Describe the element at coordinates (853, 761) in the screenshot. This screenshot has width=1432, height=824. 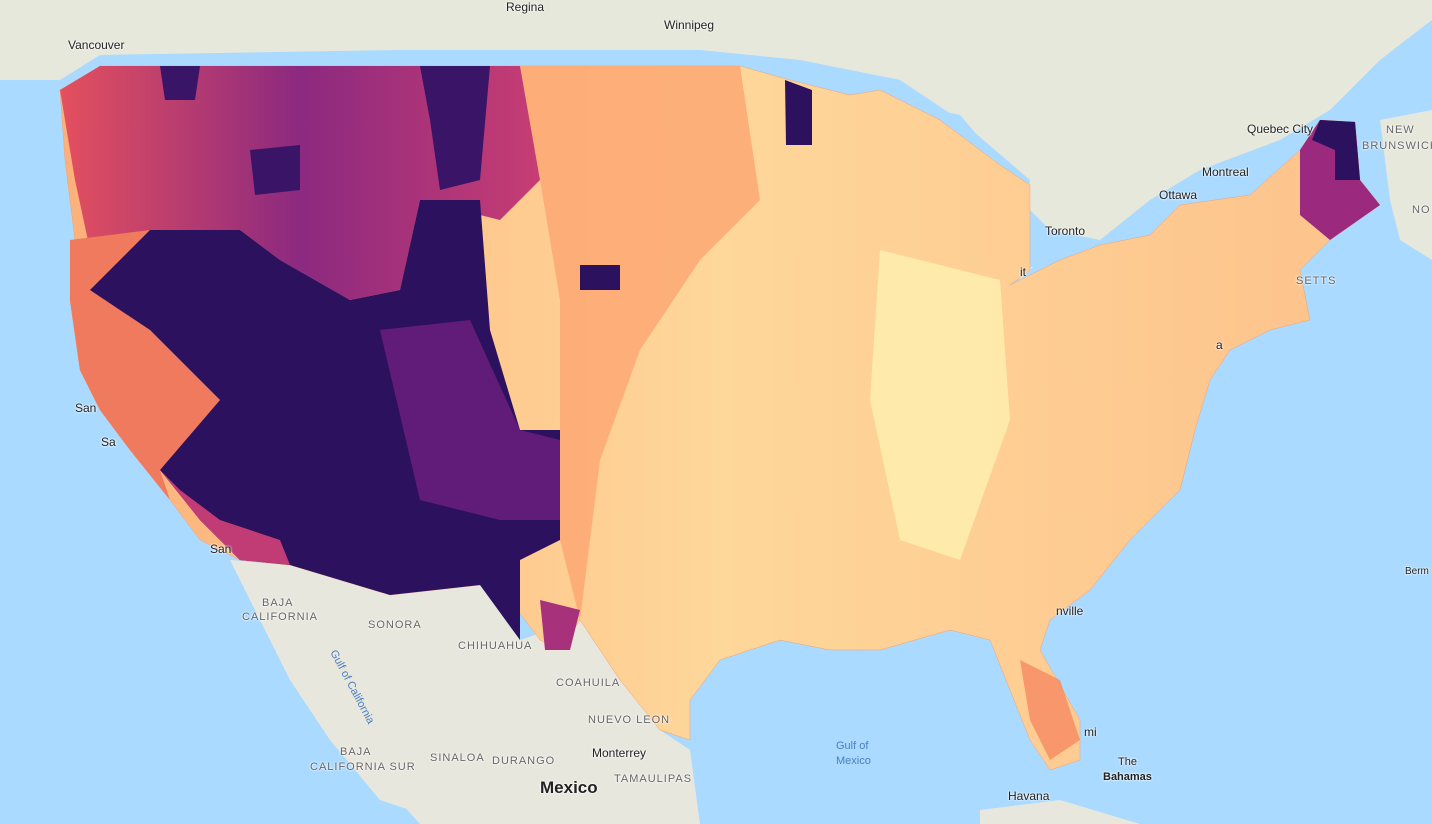
I see `label-gulf-of-mexico-2: Mexico` at that location.